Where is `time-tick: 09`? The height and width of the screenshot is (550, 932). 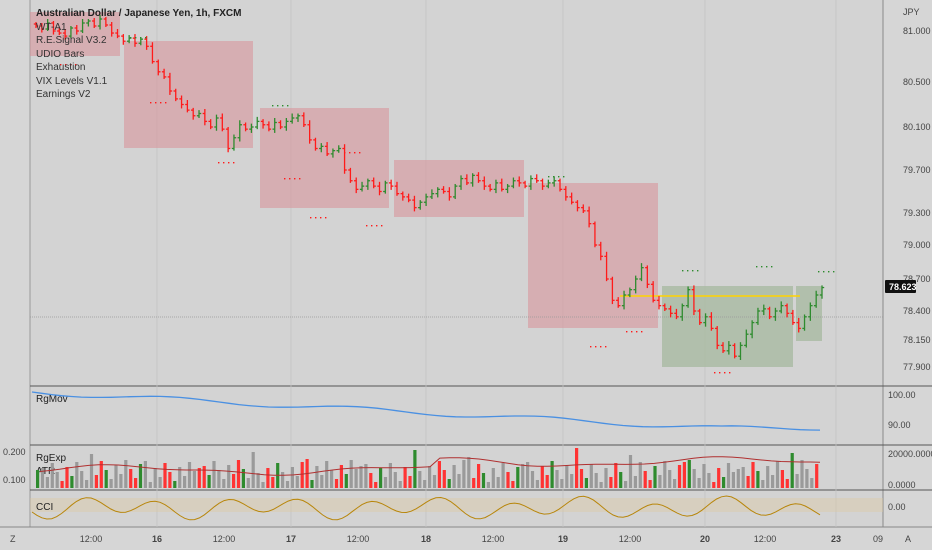
time-tick: 09 is located at coordinates (878, 539).